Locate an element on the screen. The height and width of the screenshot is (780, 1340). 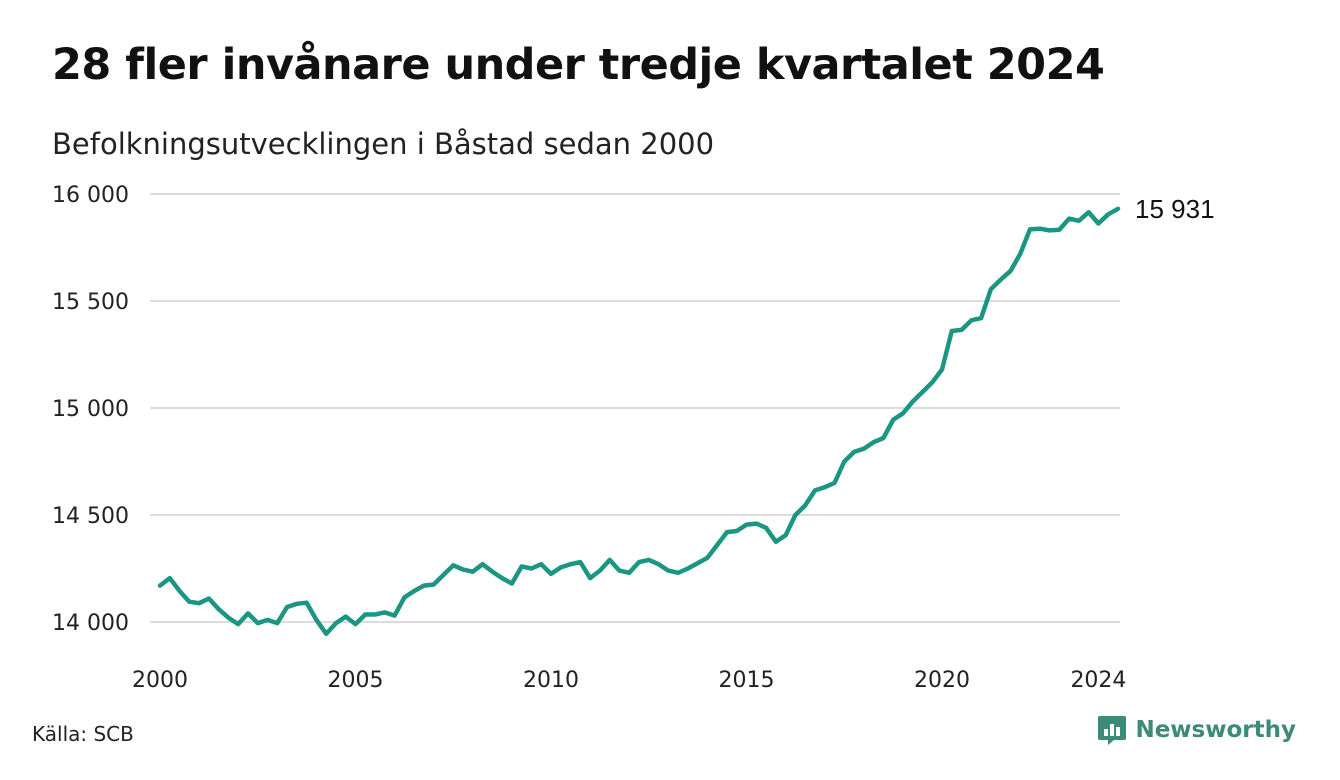
newsworthy-logo-icon is located at coordinates (1112, 730).